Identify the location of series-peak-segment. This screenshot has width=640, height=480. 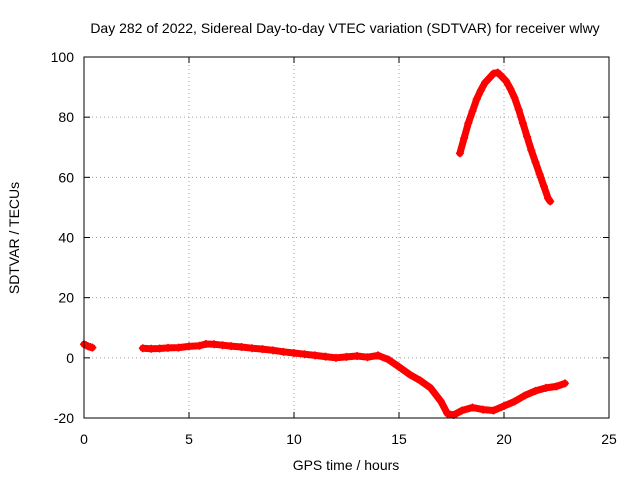
(505, 137).